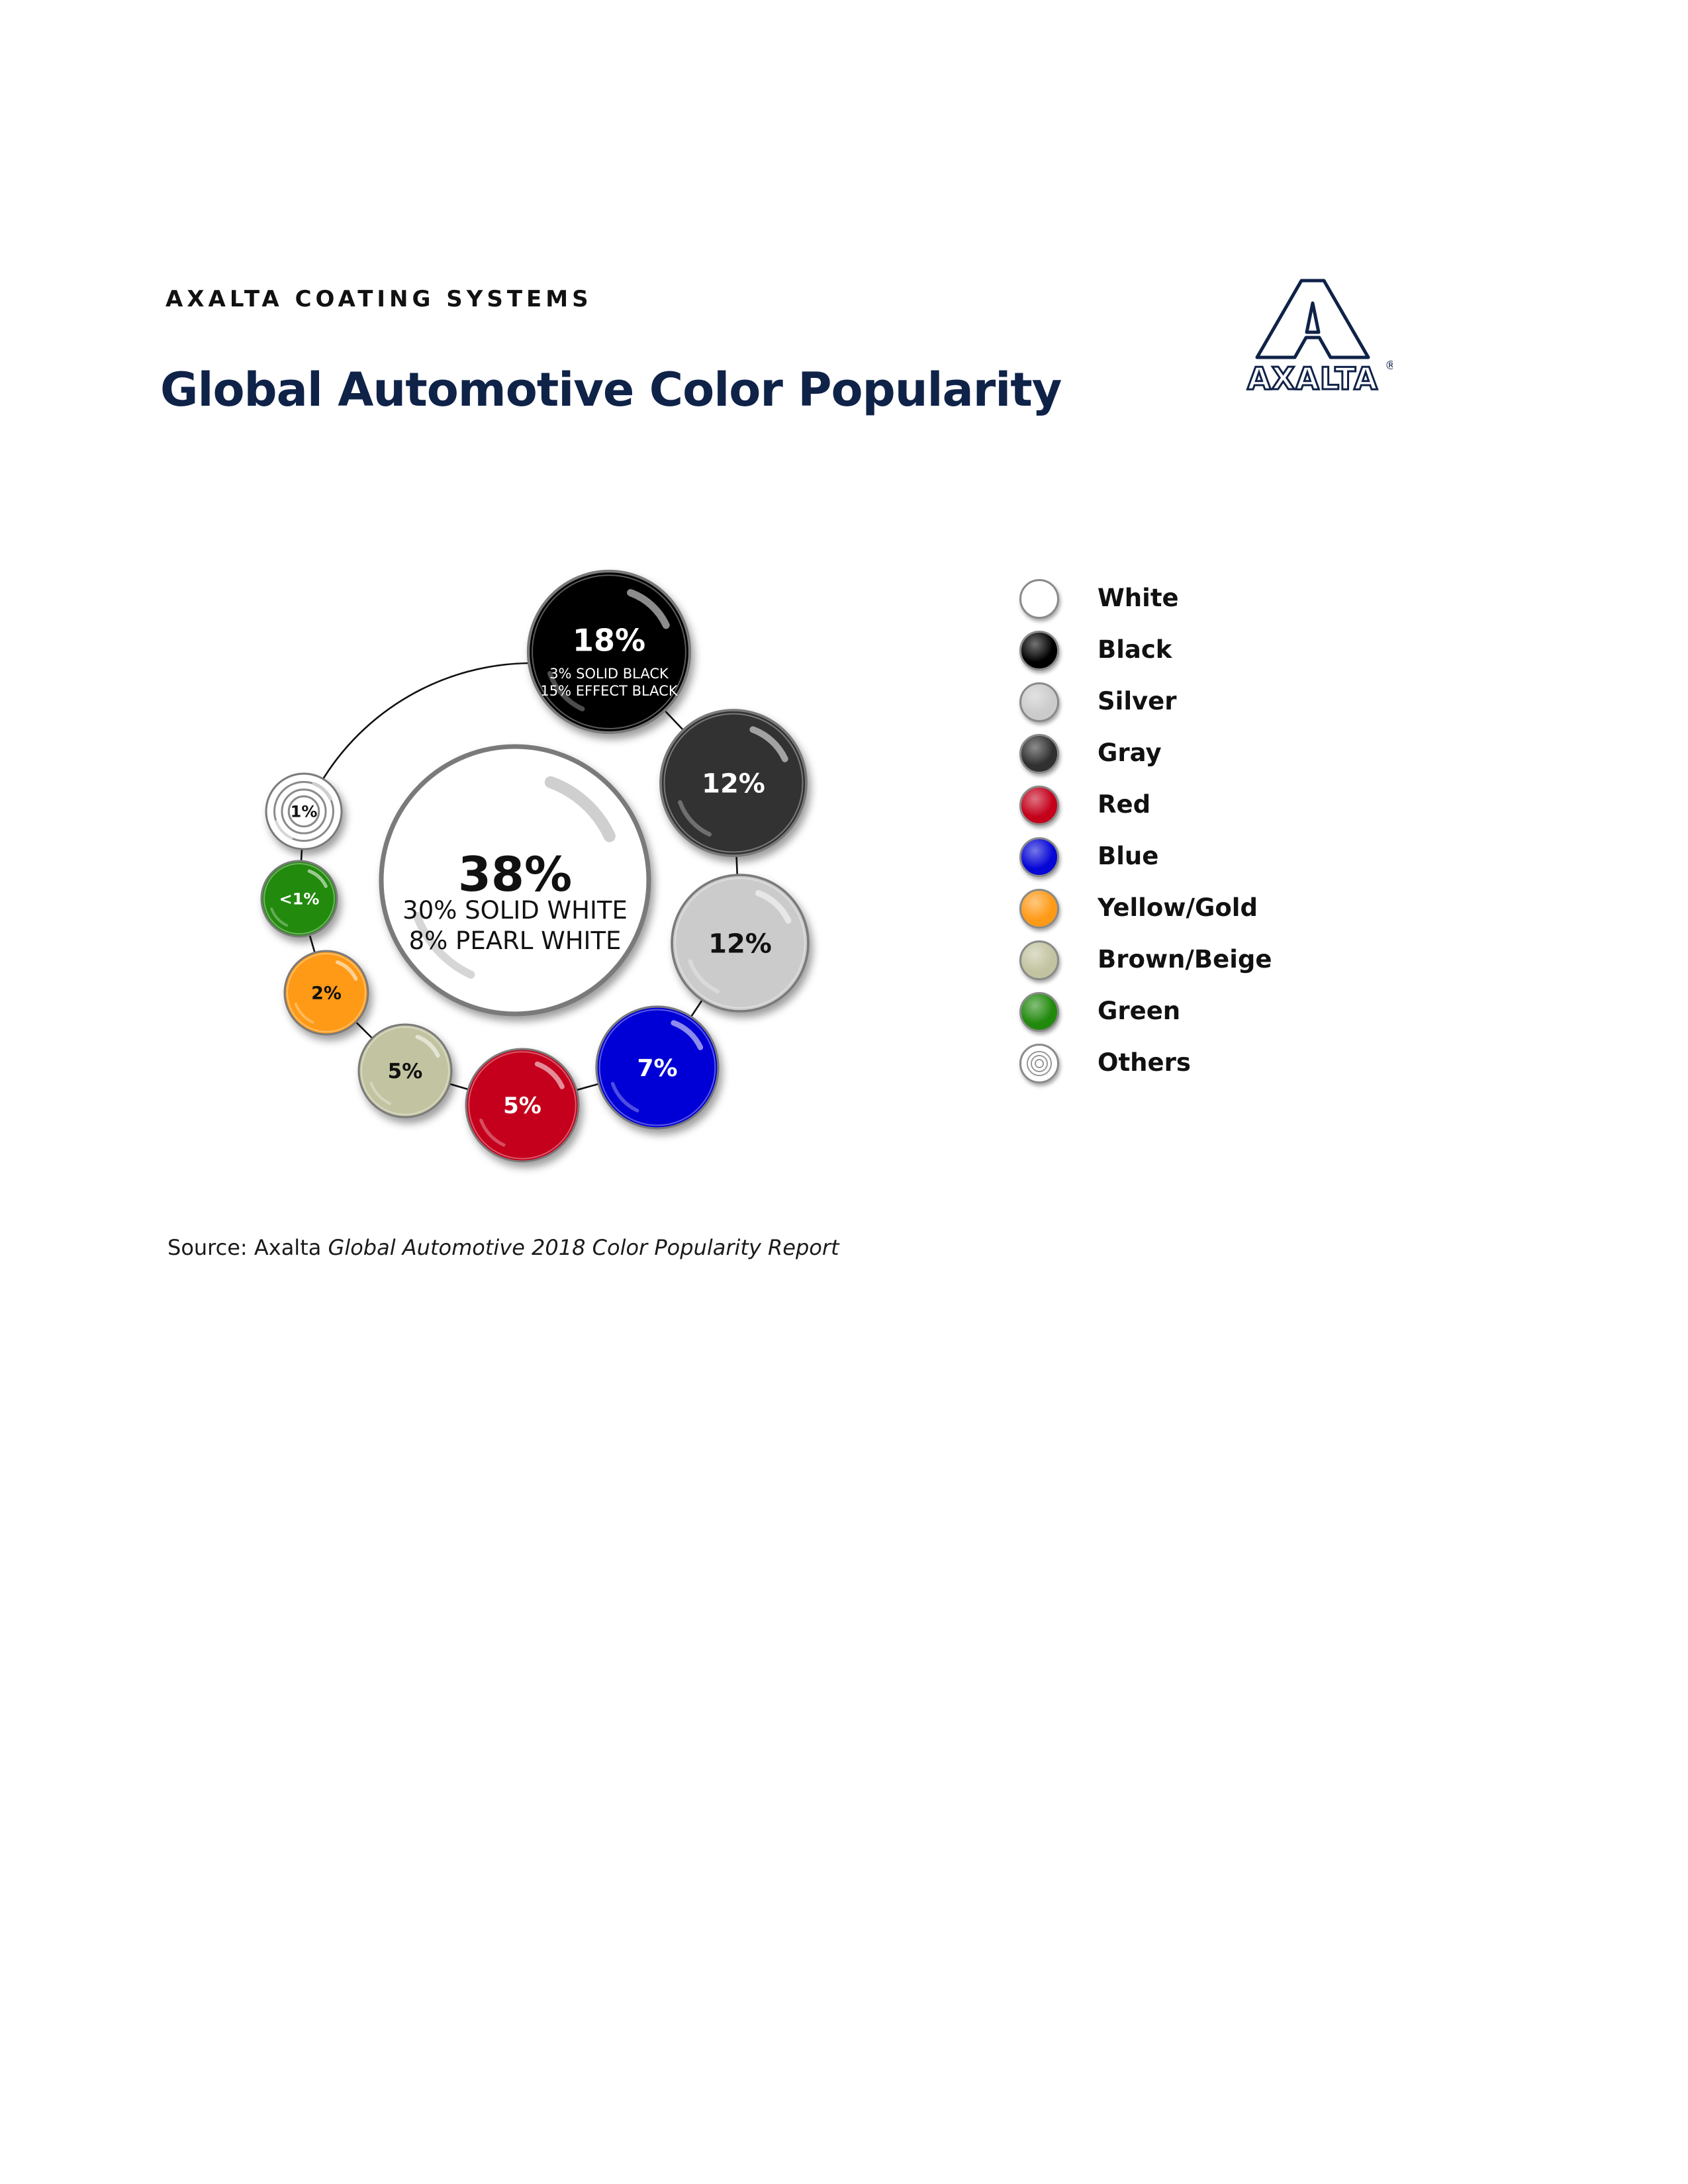 This screenshot has width=1688, height=2184. Describe the element at coordinates (1130, 753) in the screenshot. I see `legend-label-gray: Gray` at that location.